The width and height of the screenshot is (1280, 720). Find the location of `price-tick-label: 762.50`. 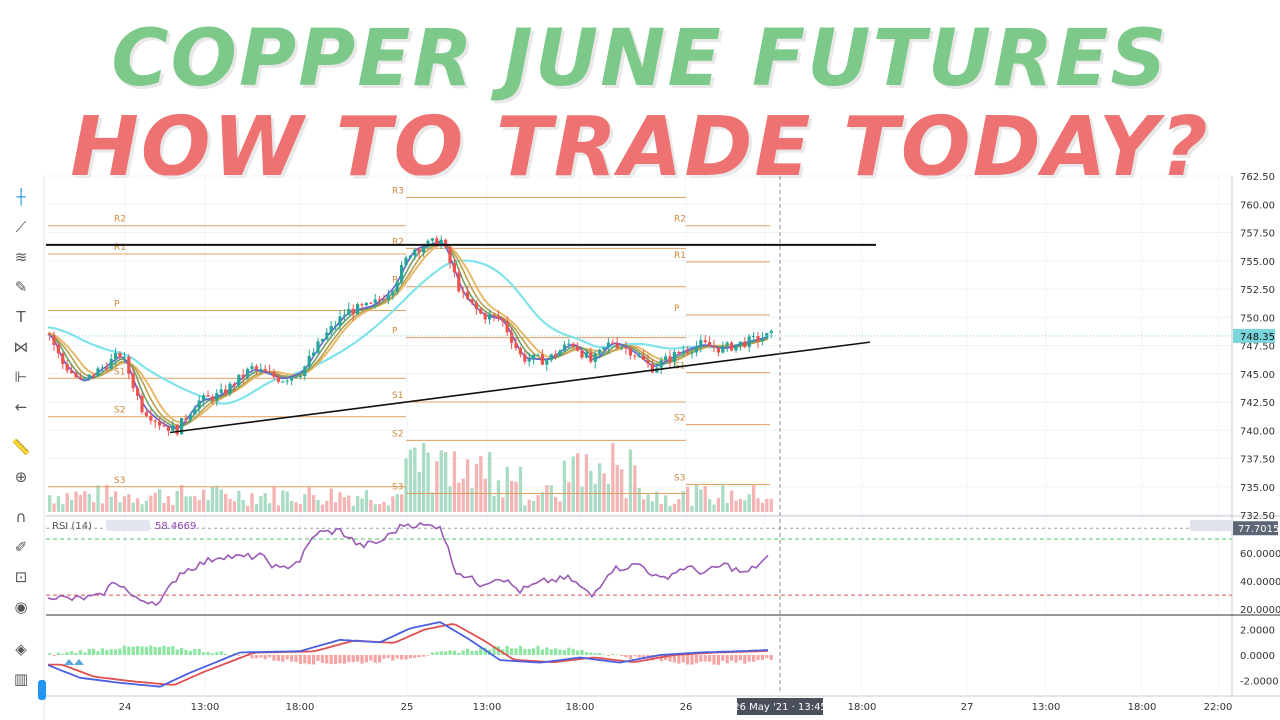

price-tick-label: 762.50 is located at coordinates (1257, 177).